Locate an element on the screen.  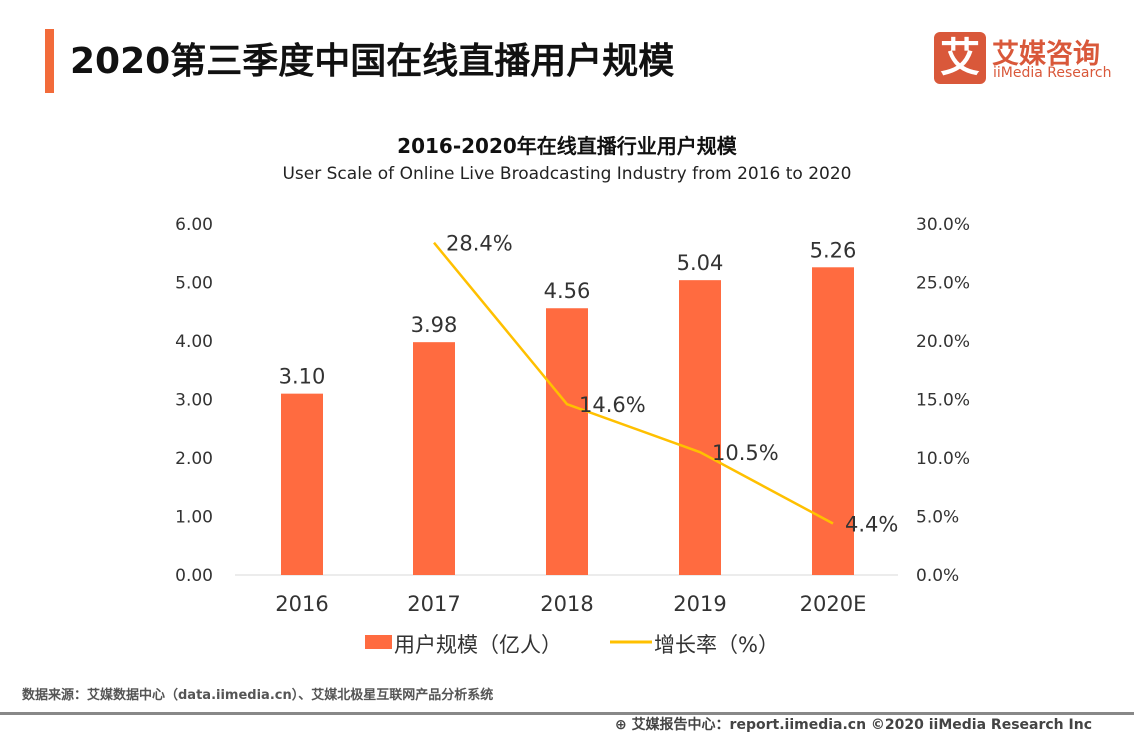
legend-line-label: 增长率（%） is located at coordinates (716, 645).